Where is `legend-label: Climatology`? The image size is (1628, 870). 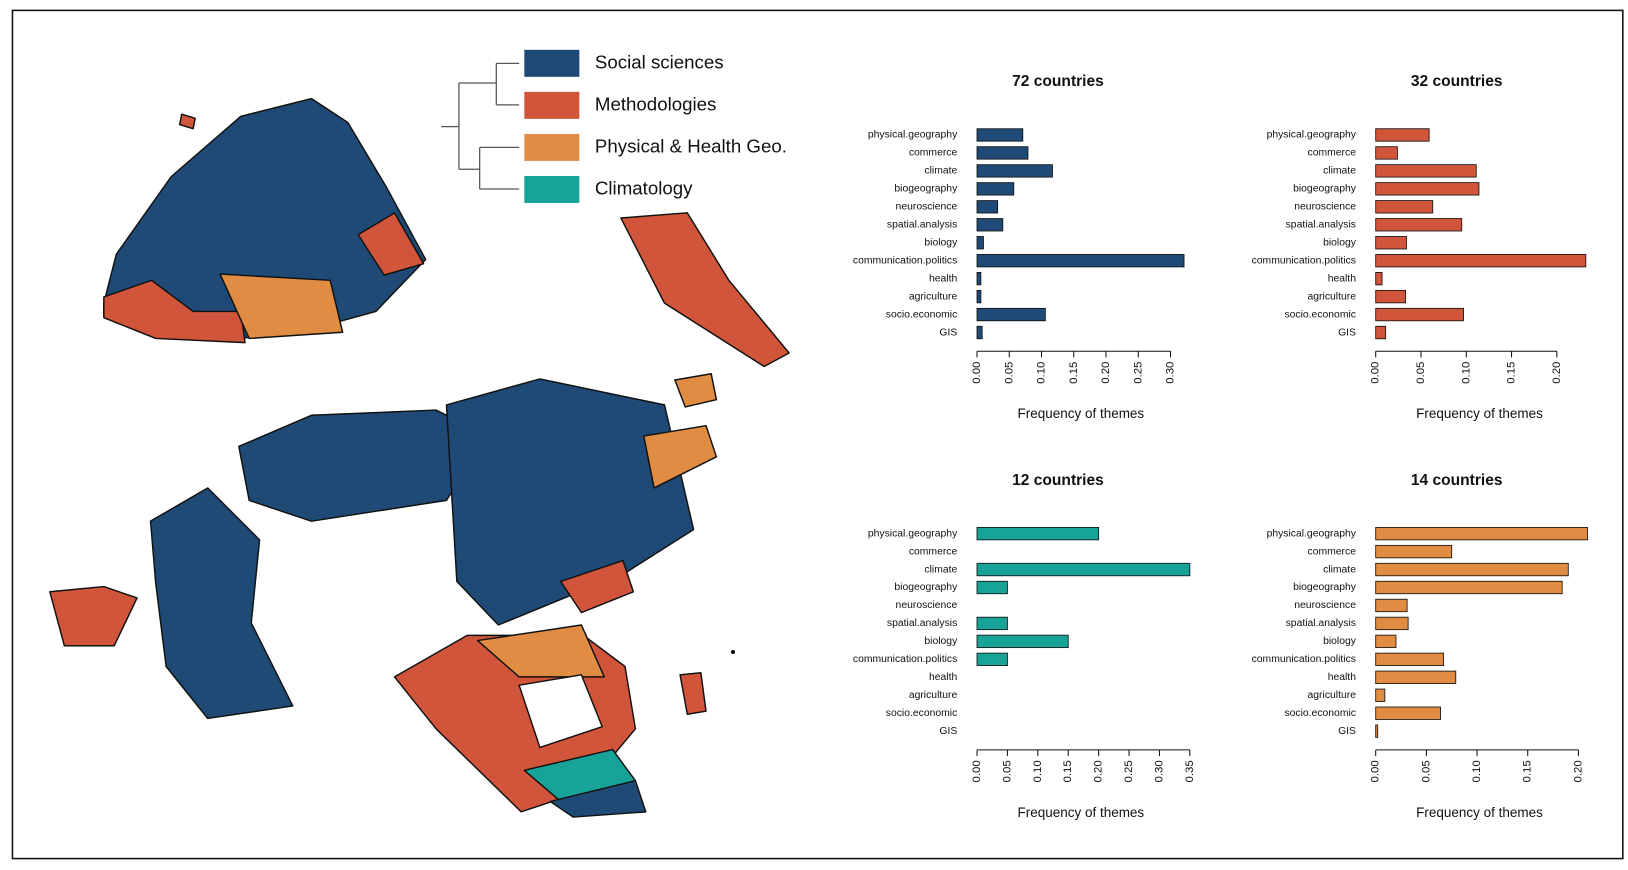 legend-label: Climatology is located at coordinates (644, 187).